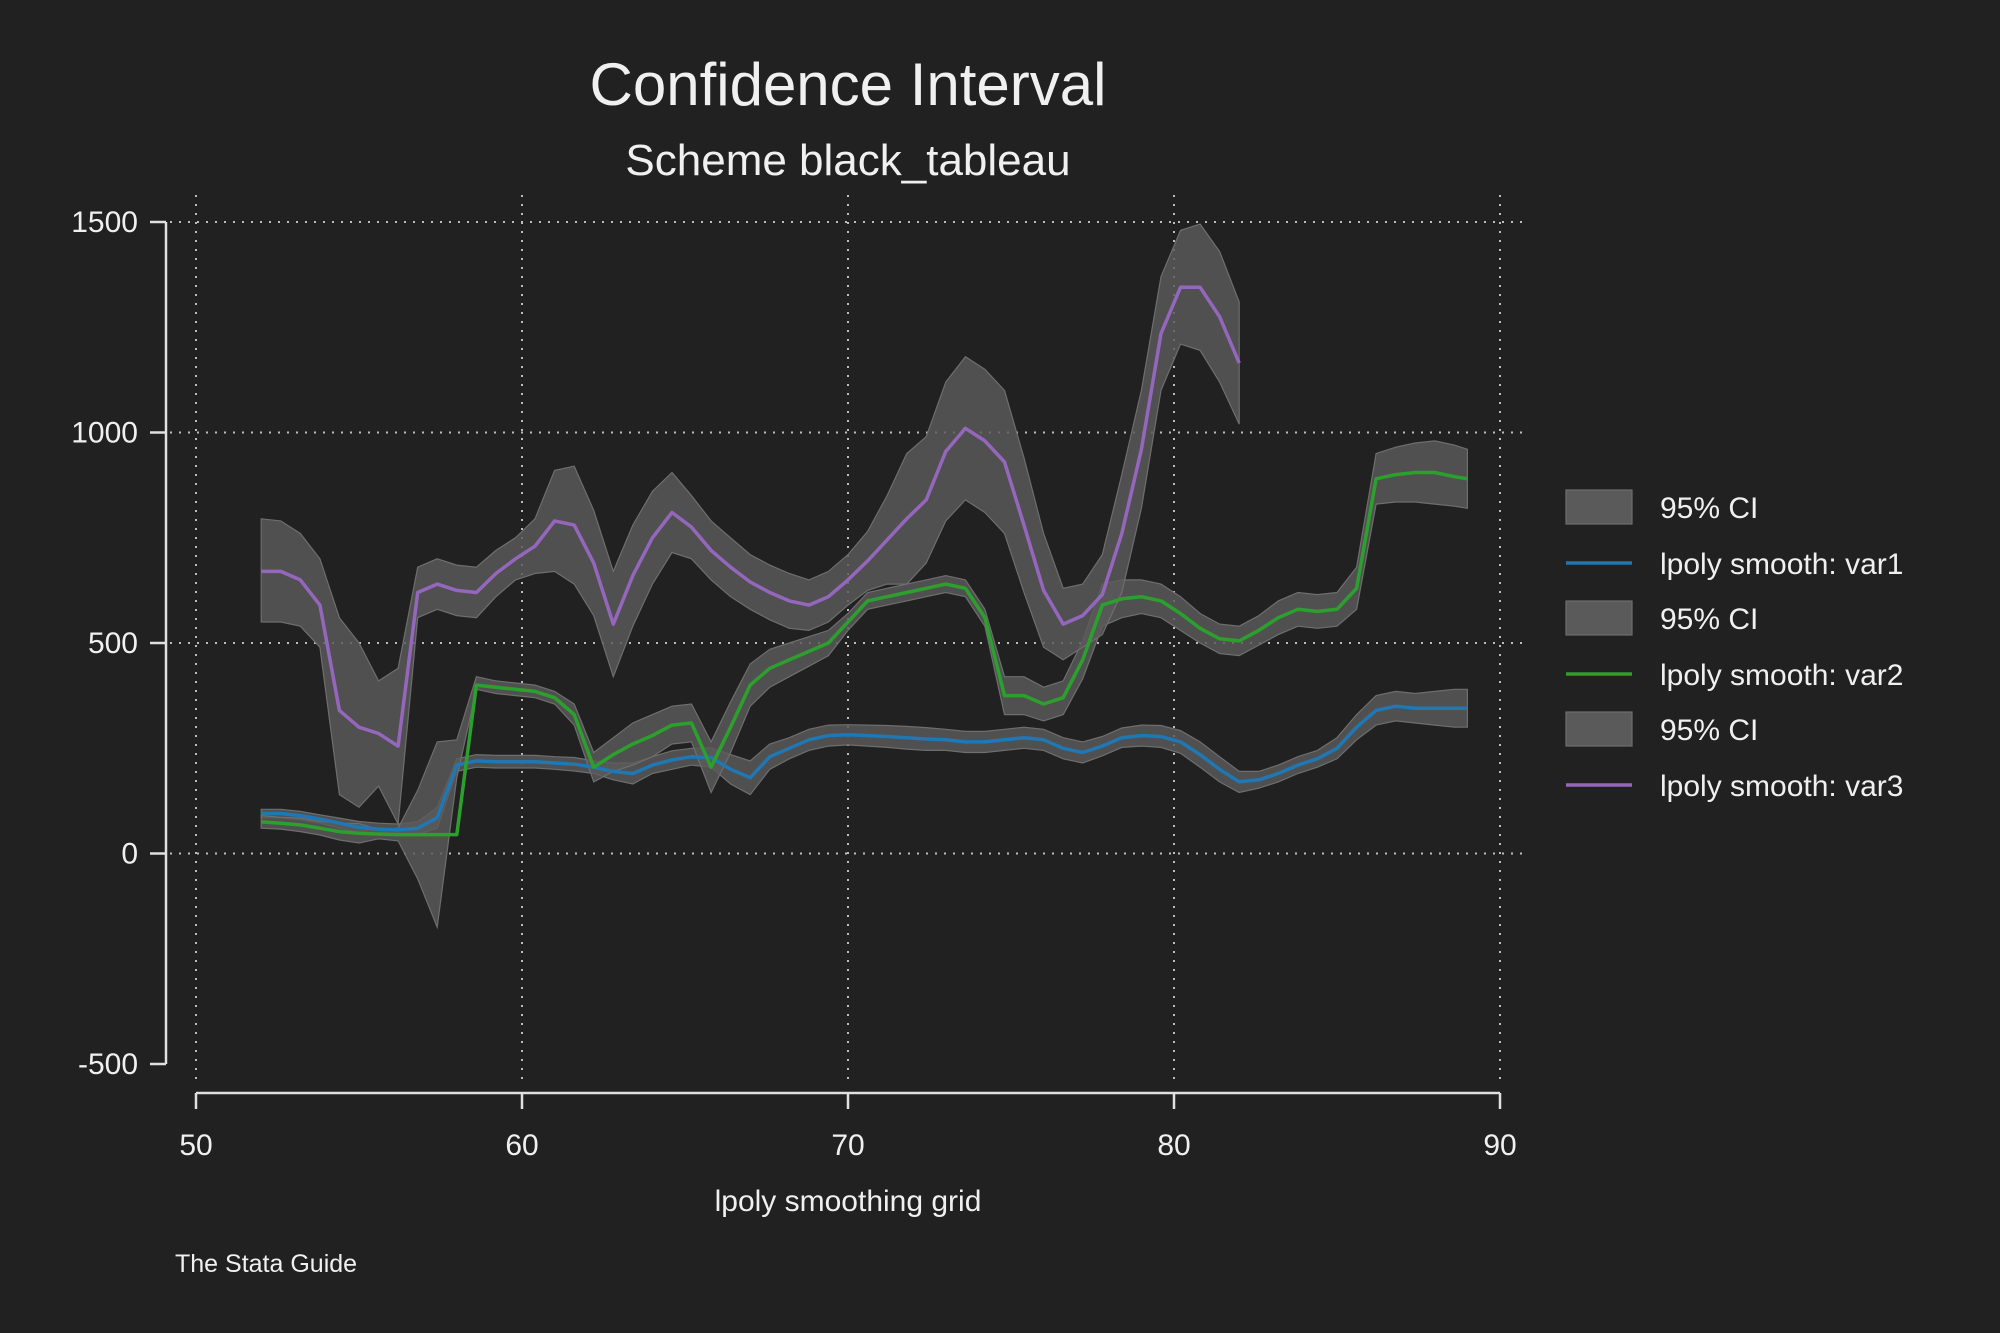 This screenshot has height=1333, width=2000. Describe the element at coordinates (848, 1201) in the screenshot. I see `x-axis-title: lpoly smoothing grid` at that location.